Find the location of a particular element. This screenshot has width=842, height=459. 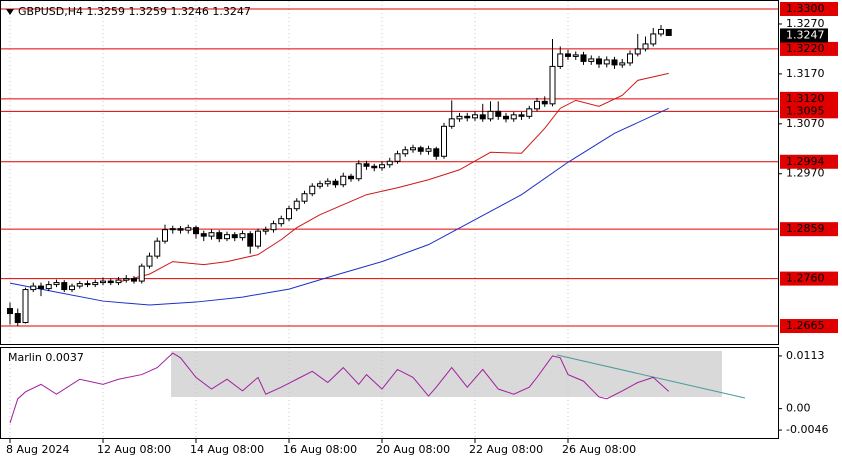

level-label: 1.2665 is located at coordinates (805, 325).